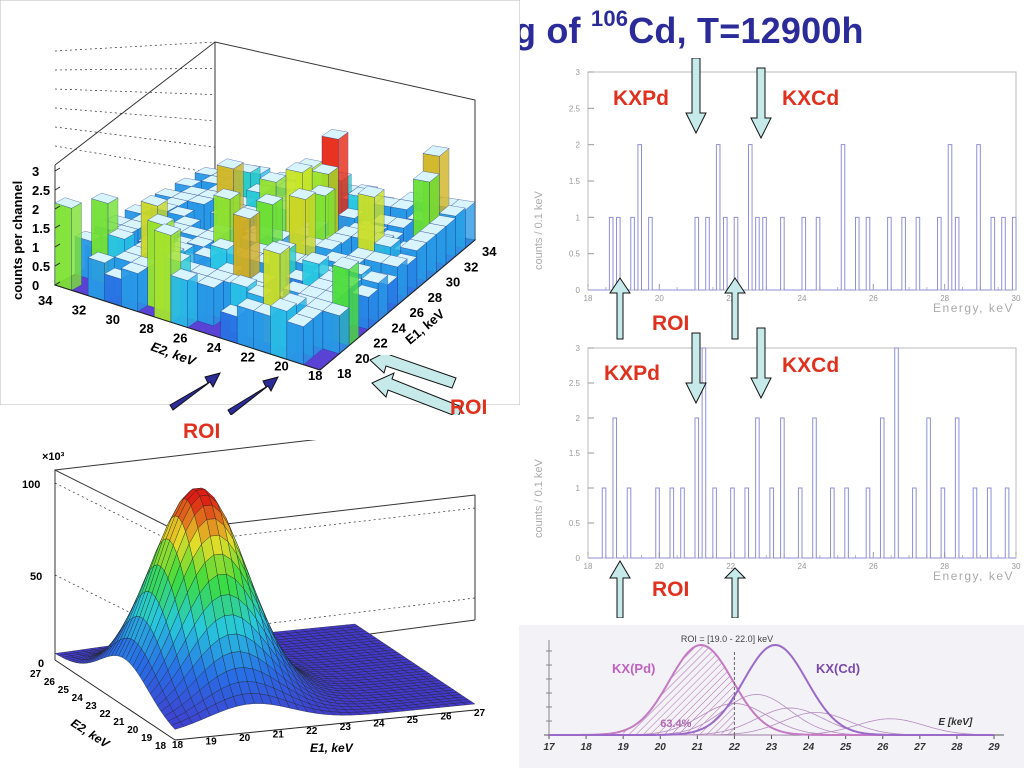 The height and width of the screenshot is (768, 1024). I want to click on fit-background, so click(771, 696).